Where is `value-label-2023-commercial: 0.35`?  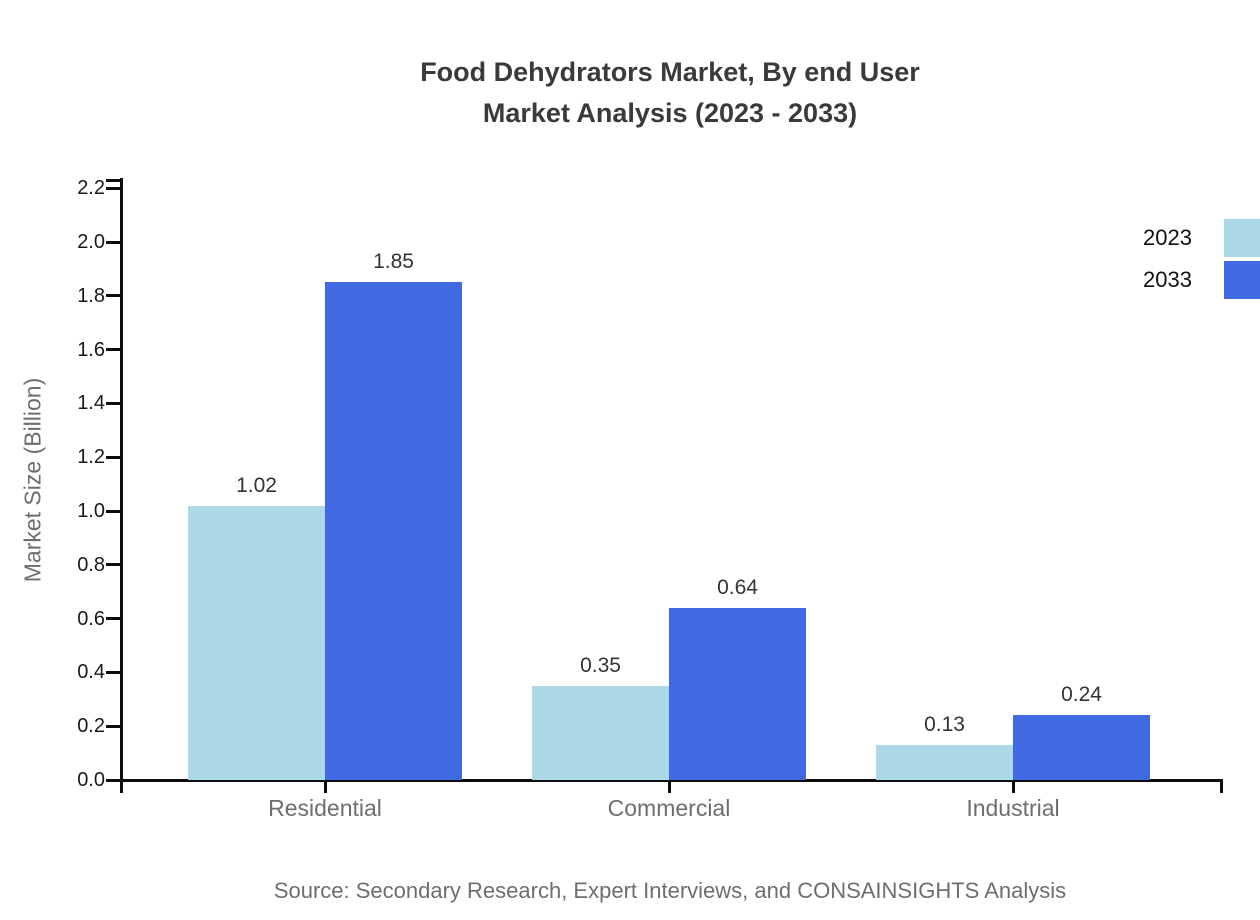
value-label-2023-commercial: 0.35 is located at coordinates (600, 665).